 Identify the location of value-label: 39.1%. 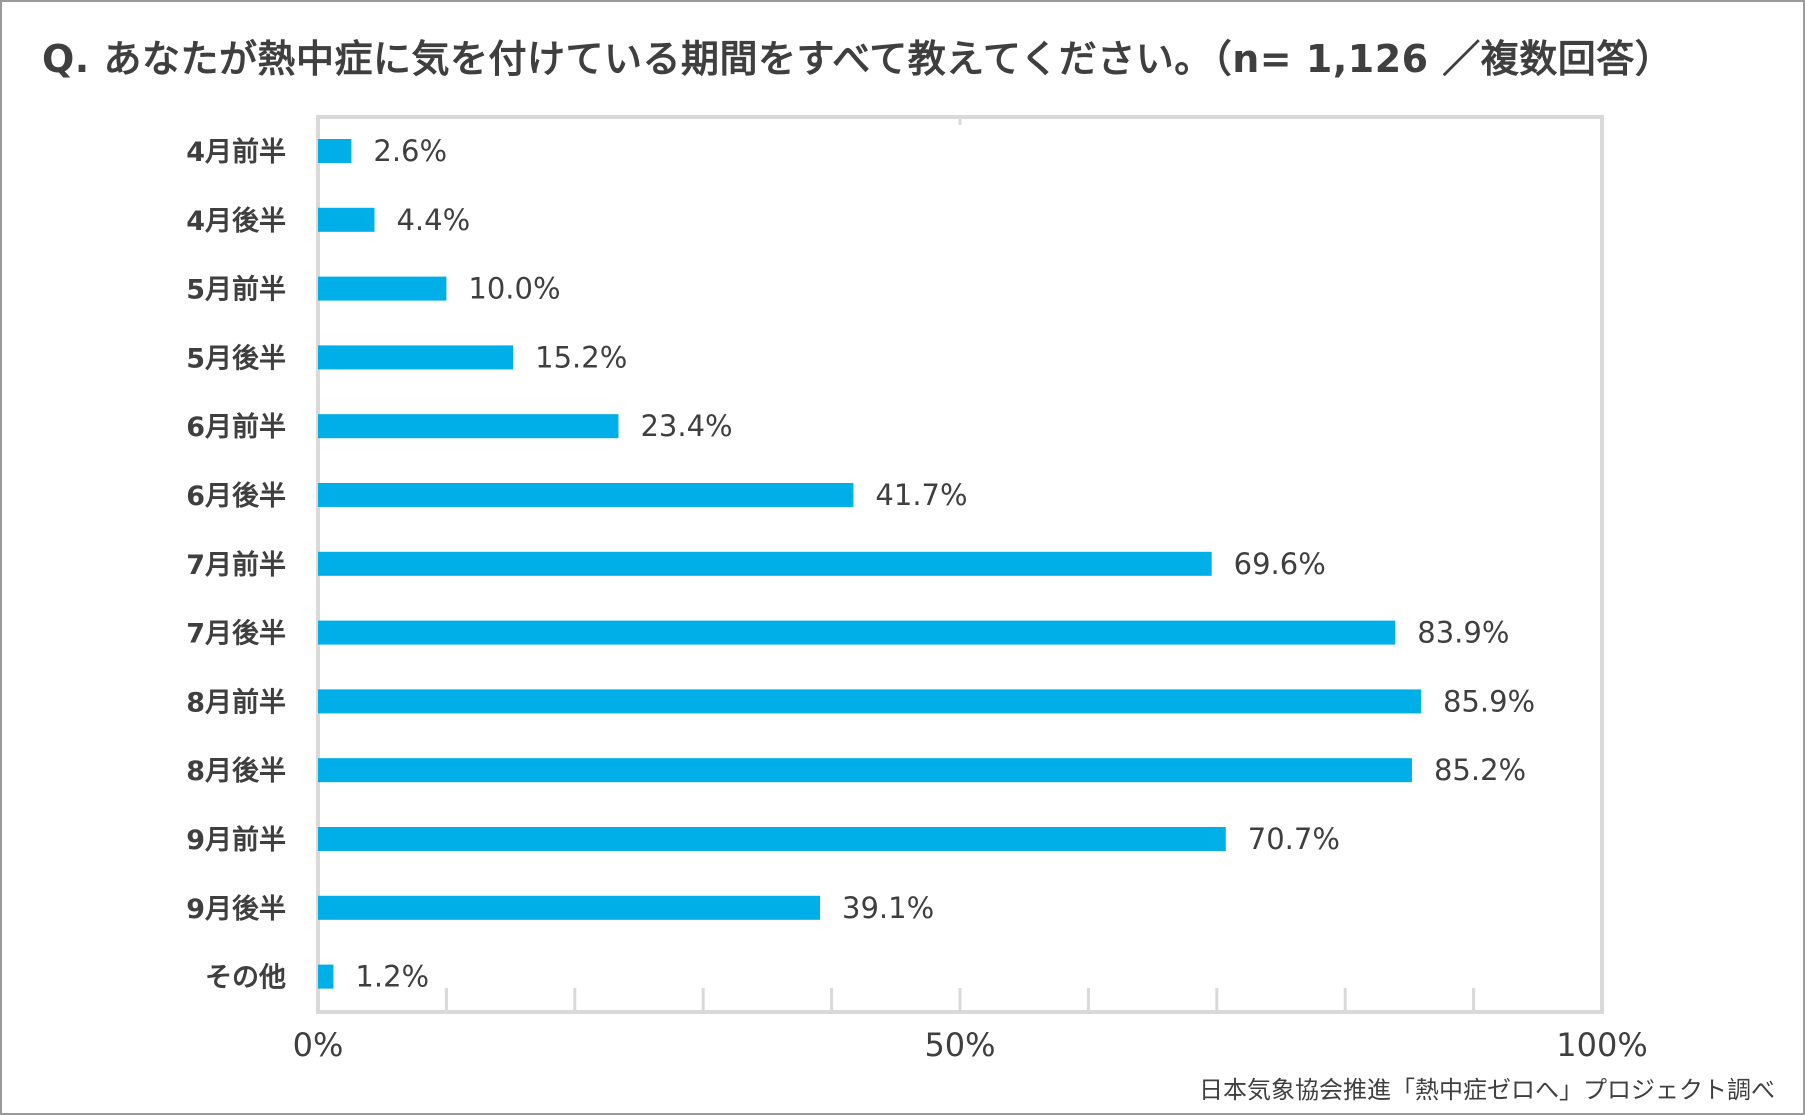
(888, 908).